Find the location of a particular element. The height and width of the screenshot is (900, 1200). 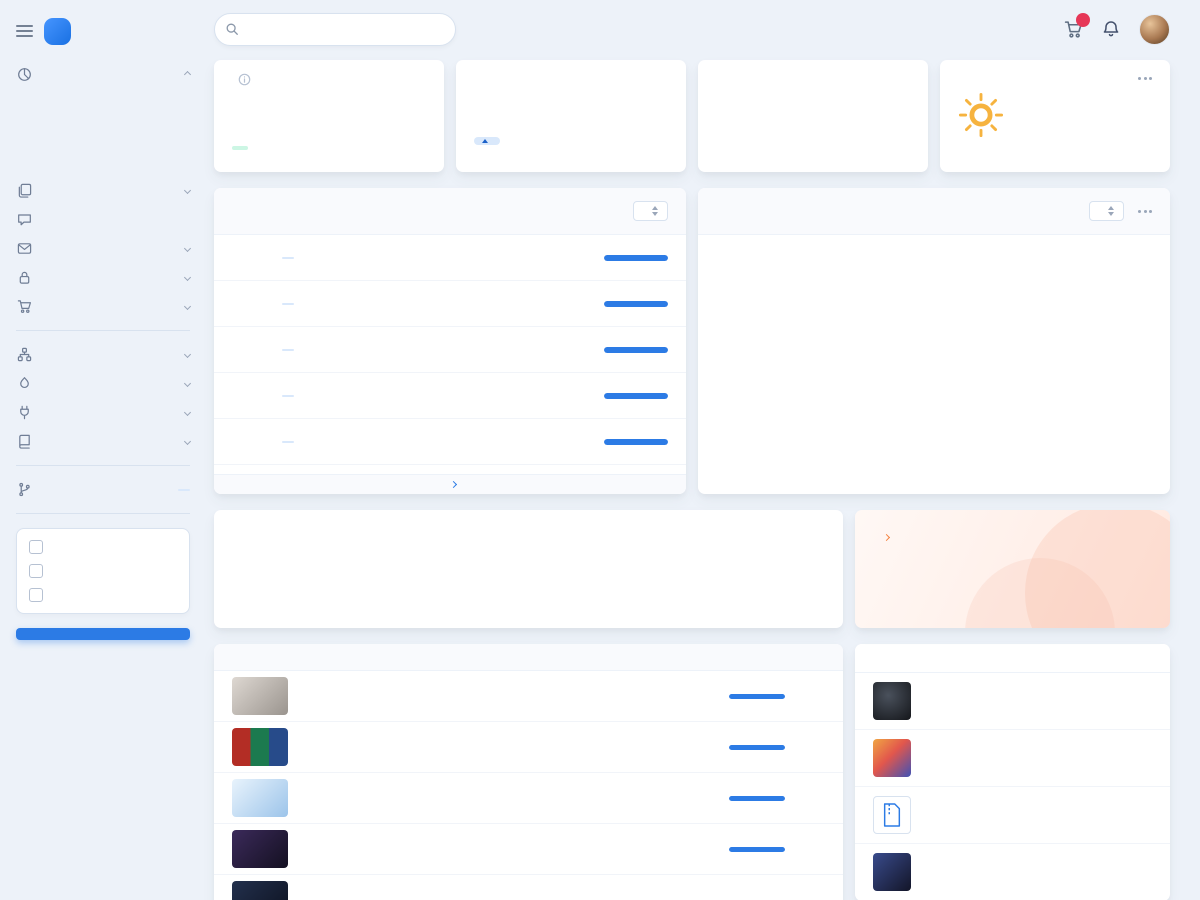

falcon-logo is located at coordinates (60, 31).